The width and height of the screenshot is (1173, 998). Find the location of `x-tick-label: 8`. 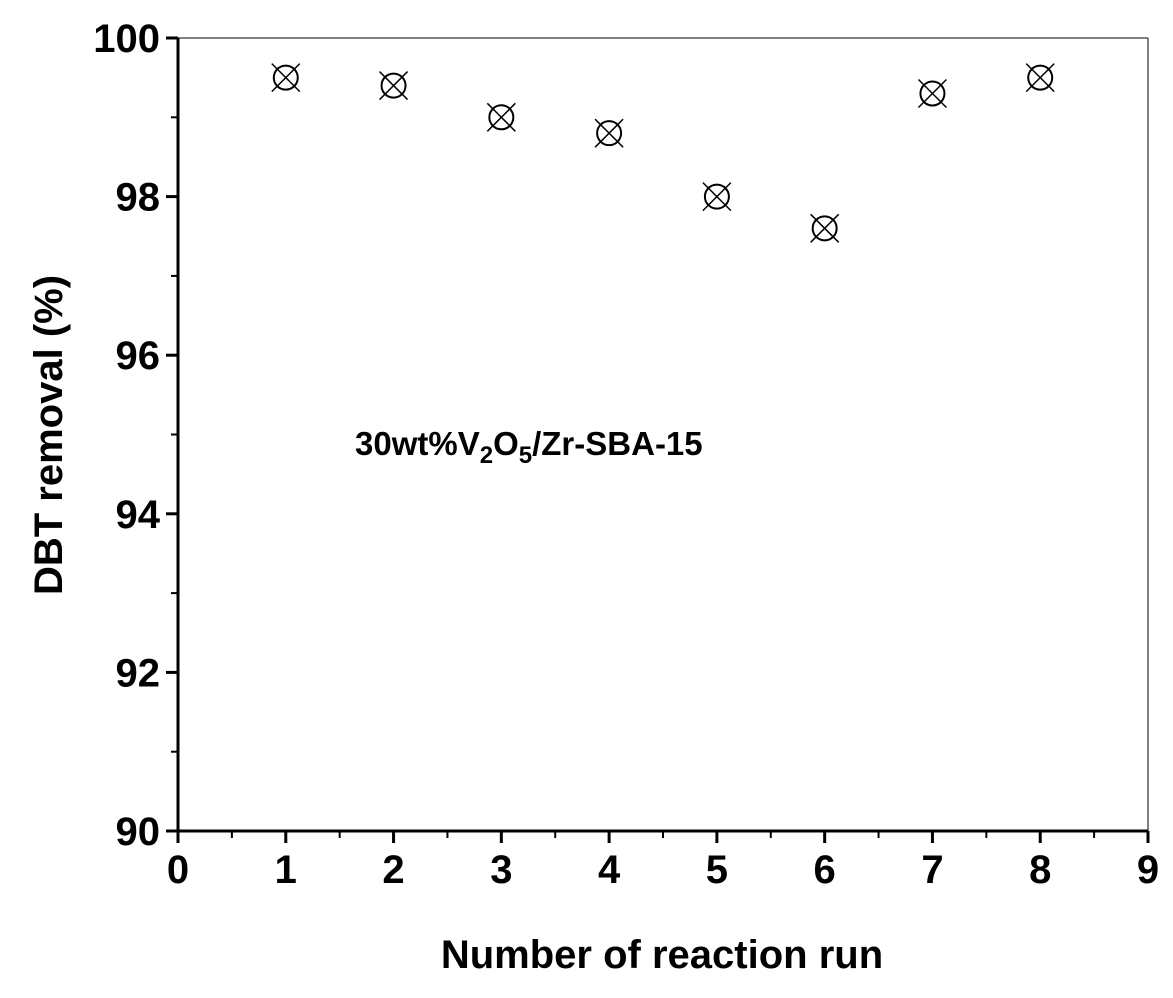

x-tick-label: 8 is located at coordinates (1040, 870).